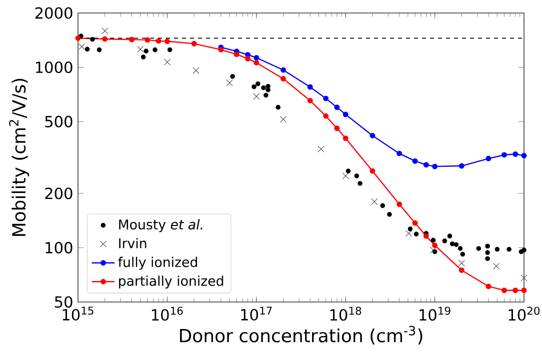  Describe the element at coordinates (167, 313) in the screenshot. I see `x-tick-label: 10$^{16}$` at that location.